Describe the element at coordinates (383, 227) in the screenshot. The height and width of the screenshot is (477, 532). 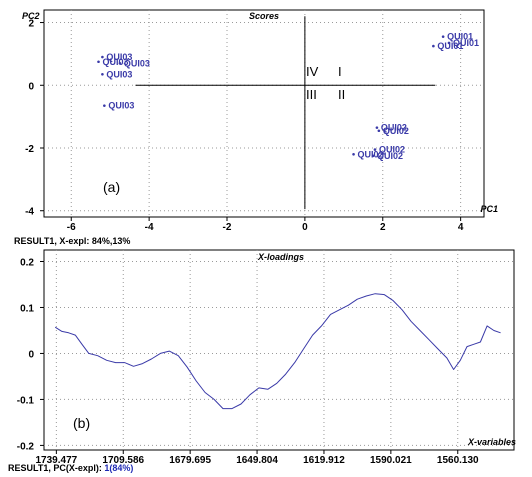
I see `scores-x-tick-label: 2` at that location.